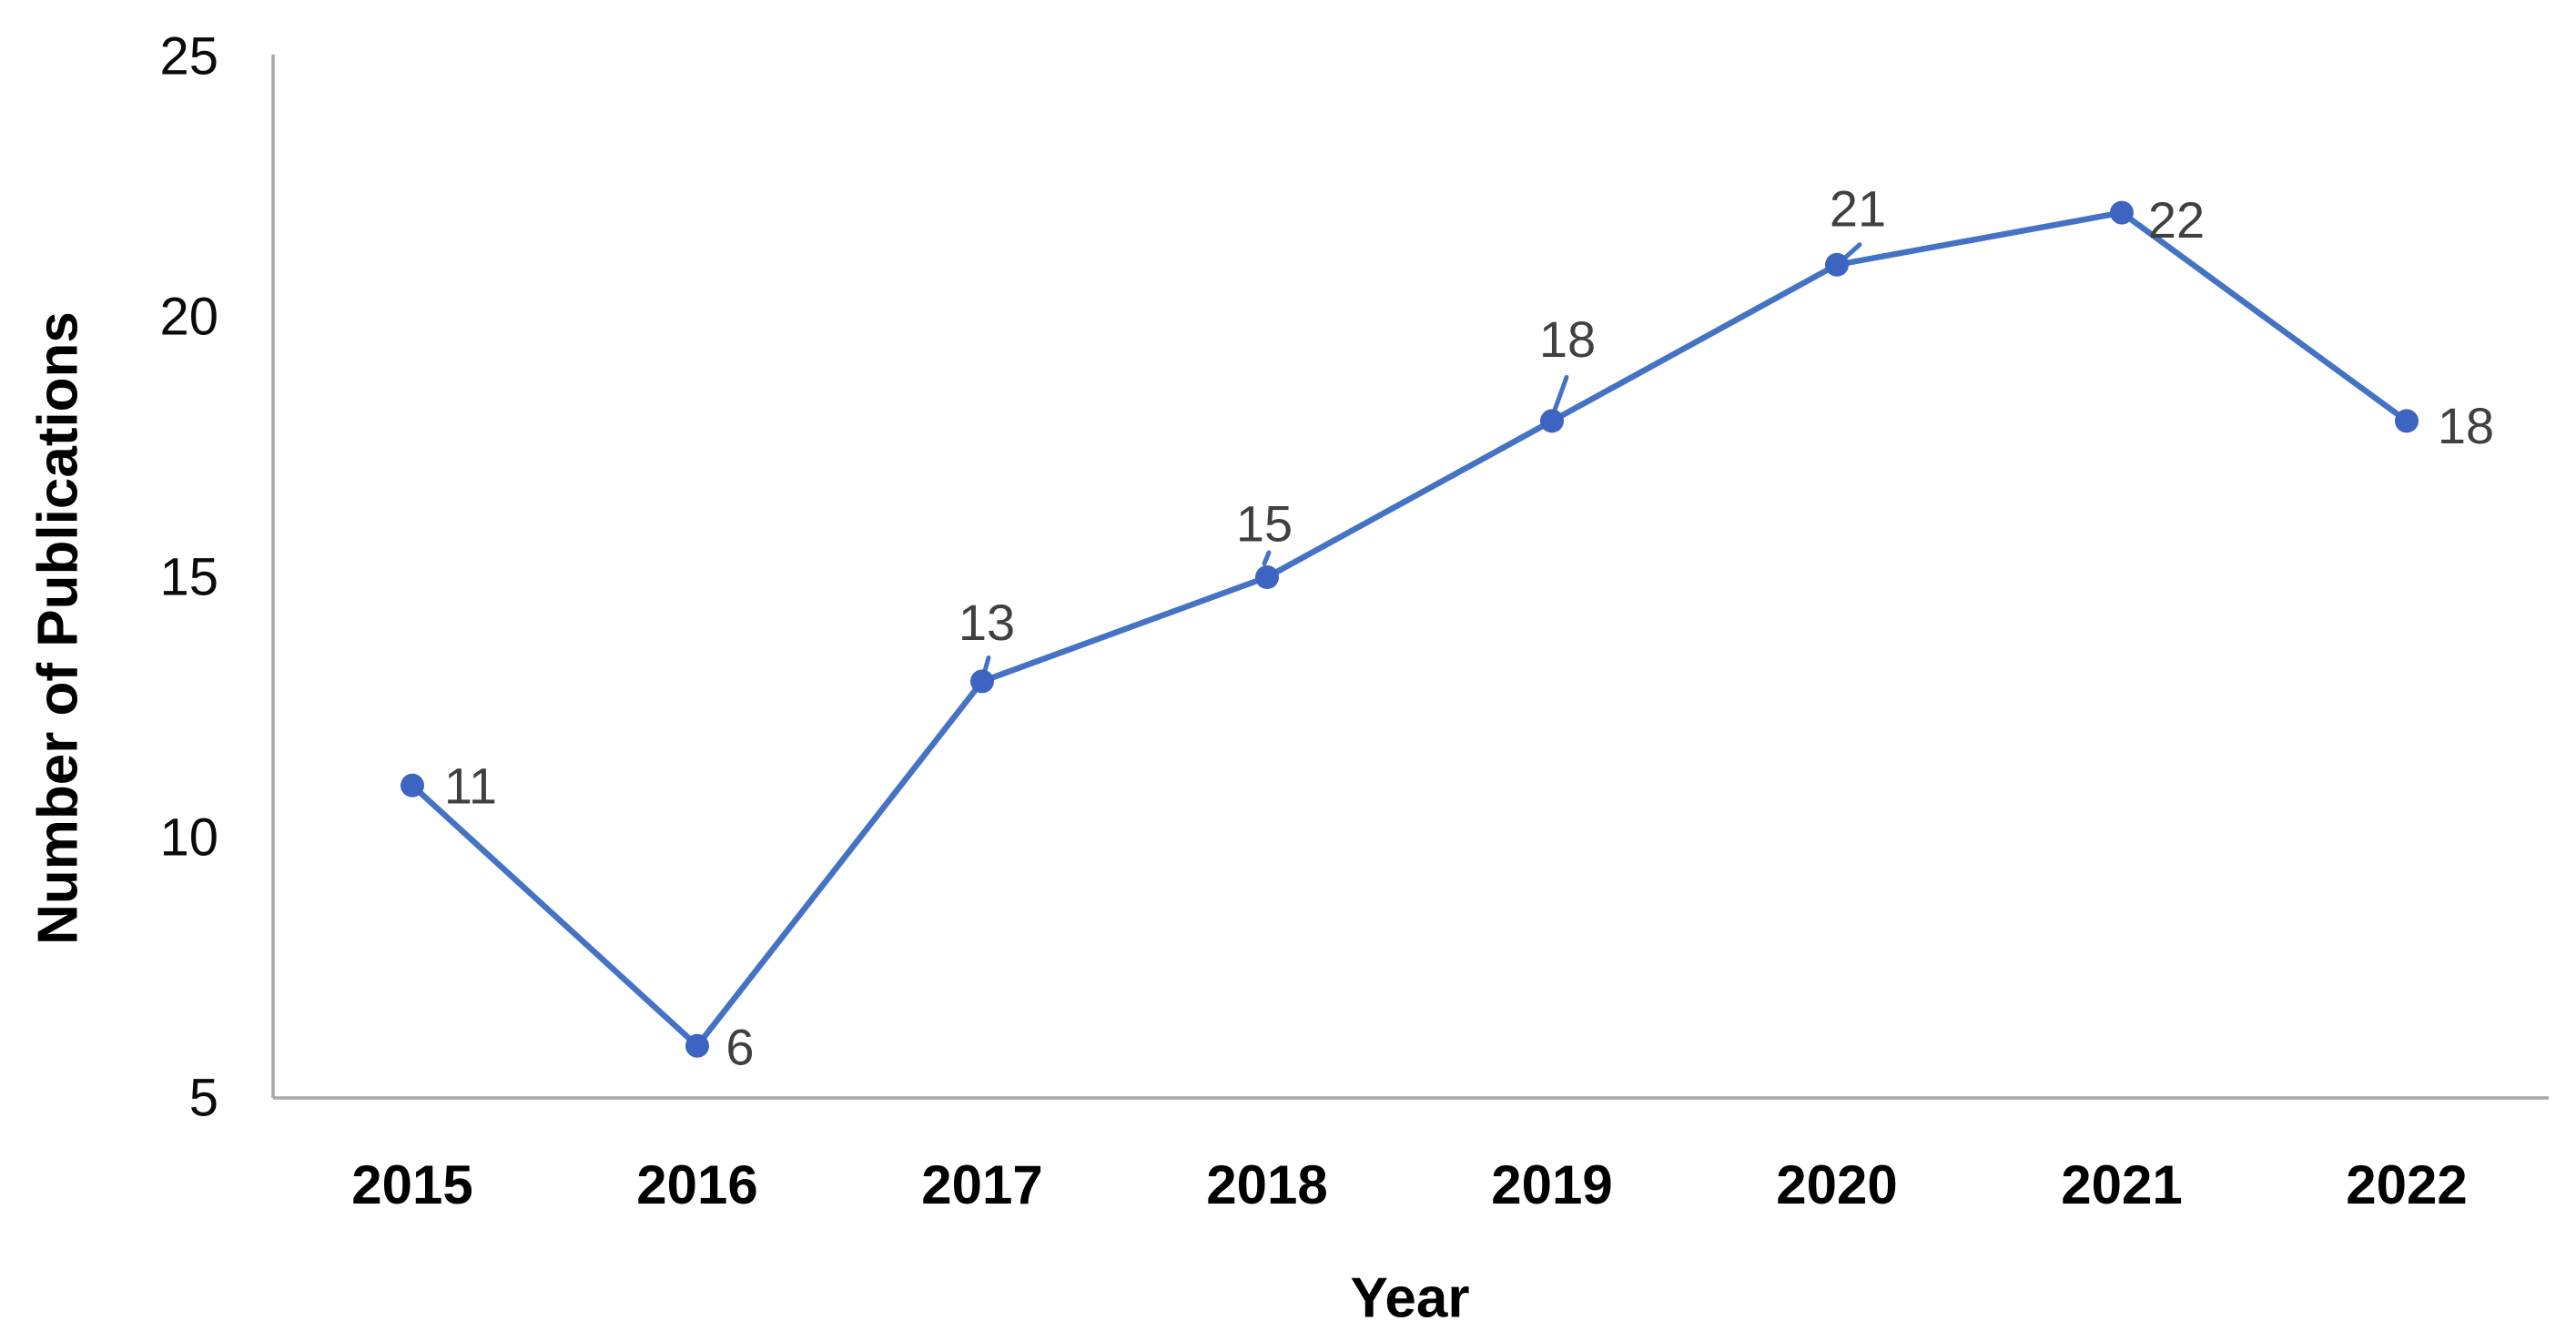 Image resolution: width=2576 pixels, height=1331 pixels. What do you see at coordinates (470, 785) in the screenshot?
I see `data-point-label: 11` at bounding box center [470, 785].